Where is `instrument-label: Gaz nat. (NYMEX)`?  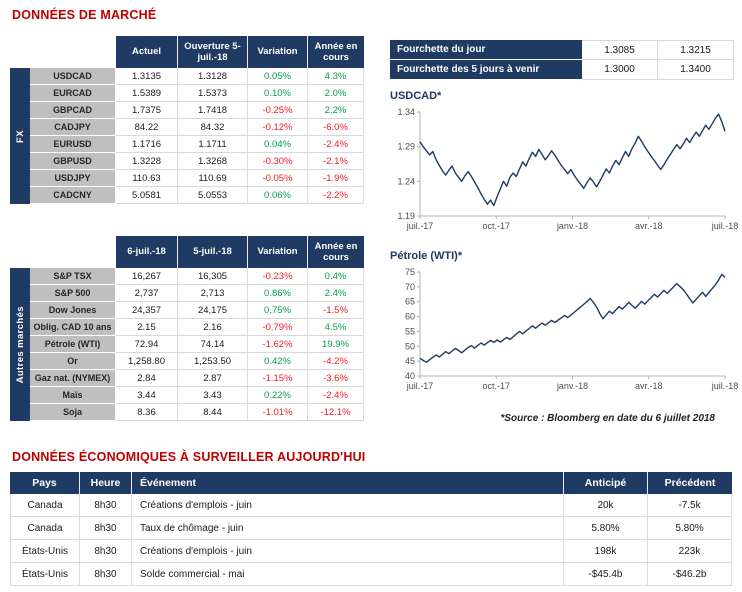
instrument-label: Gaz nat. (NYMEX) is located at coordinates (73, 378).